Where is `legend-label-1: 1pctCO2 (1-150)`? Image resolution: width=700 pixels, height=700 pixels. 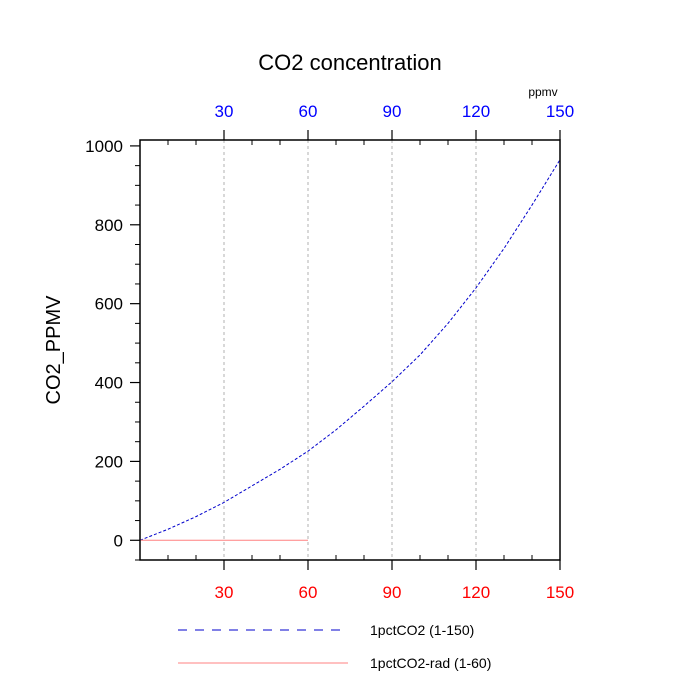
legend-label-1: 1pctCO2 (1-150) is located at coordinates (422, 630).